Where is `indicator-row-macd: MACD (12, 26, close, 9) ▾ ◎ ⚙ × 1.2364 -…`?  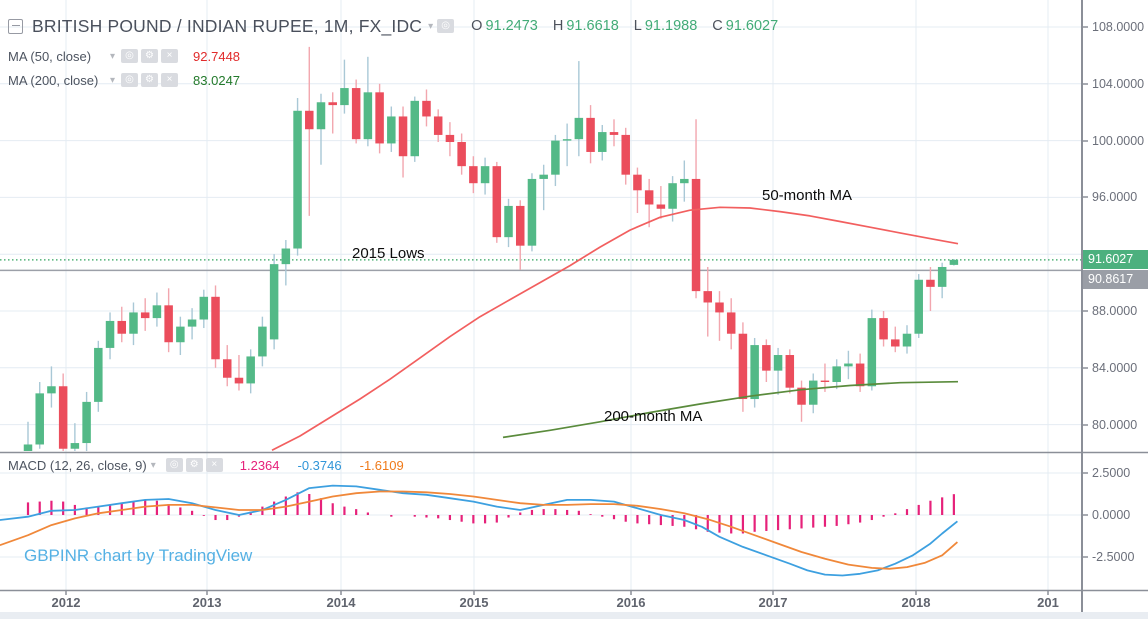 indicator-row-macd: MACD (12, 26, close, 9) ▾ ◎ ⚙ × 1.2364 -… is located at coordinates (206, 465).